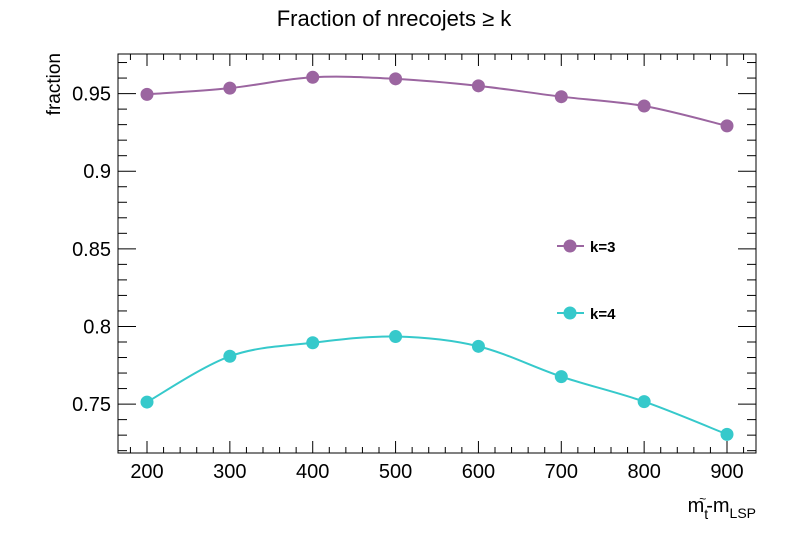 The width and height of the screenshot is (788, 534). I want to click on y-tick-label: 0.8, so click(97, 327).